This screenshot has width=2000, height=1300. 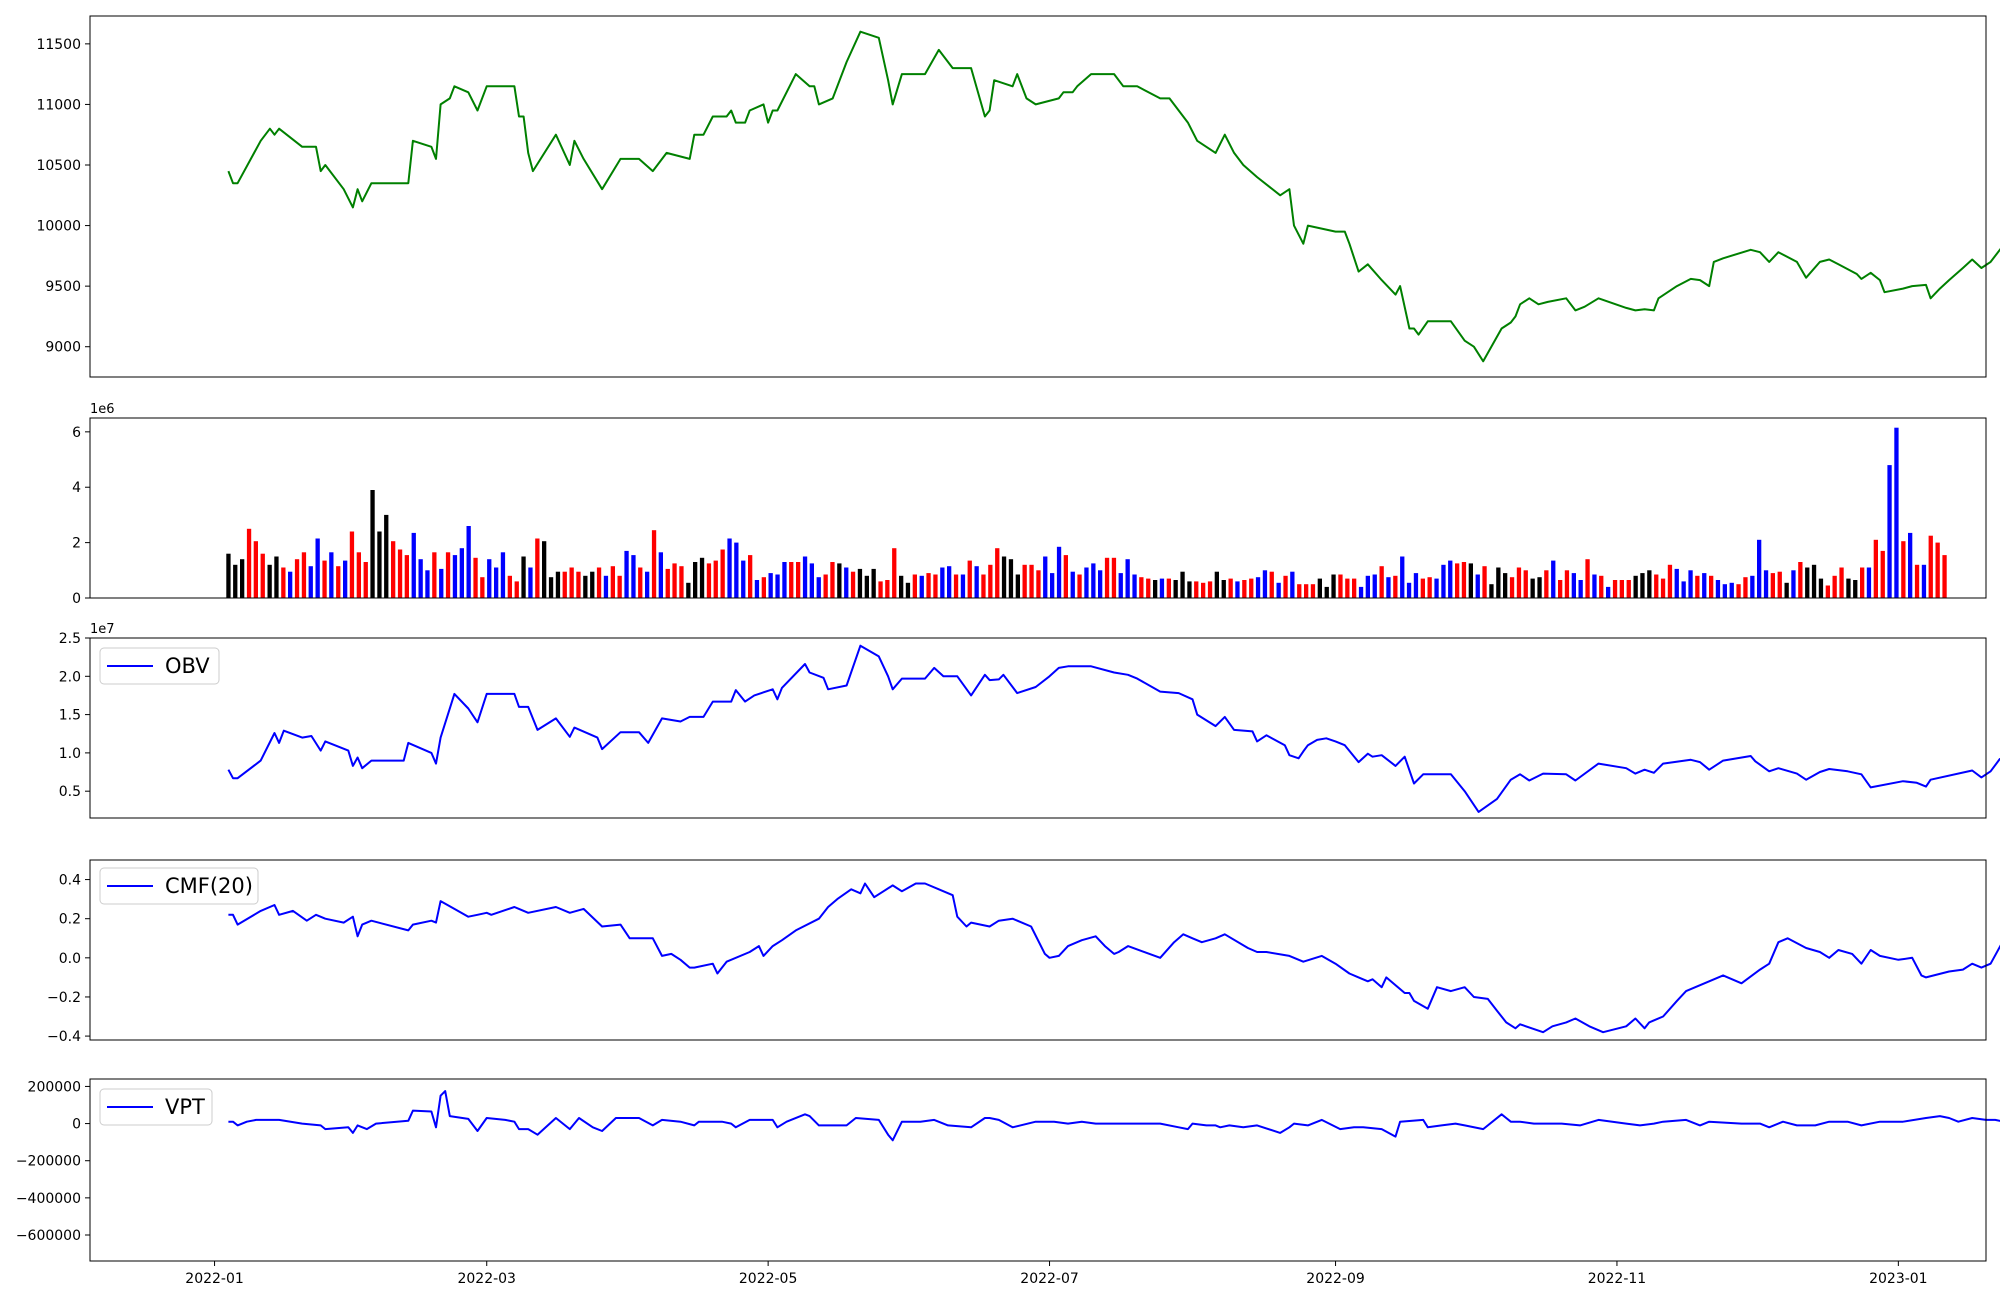 What do you see at coordinates (64, 998) in the screenshot?
I see `cmf-ytick-label: −0.2` at bounding box center [64, 998].